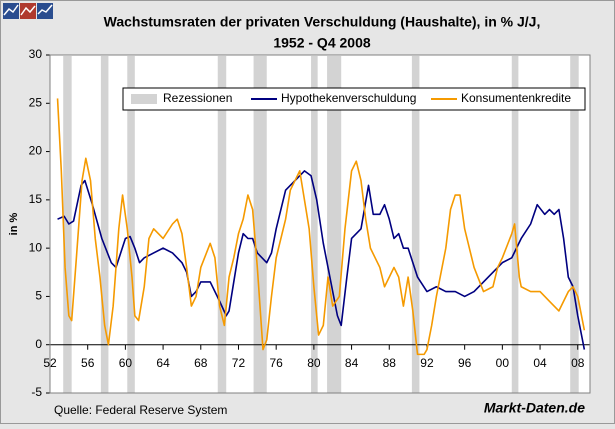  I want to click on y-tick-label: 10, so click(36, 247).